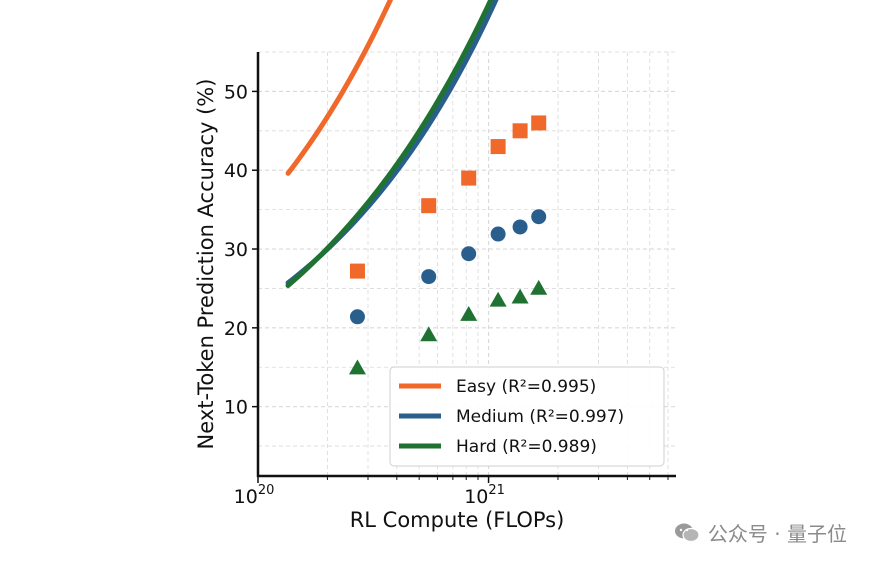 This screenshot has height=567, width=873. I want to click on legend-label: Hard (R²=0.989), so click(526, 447).